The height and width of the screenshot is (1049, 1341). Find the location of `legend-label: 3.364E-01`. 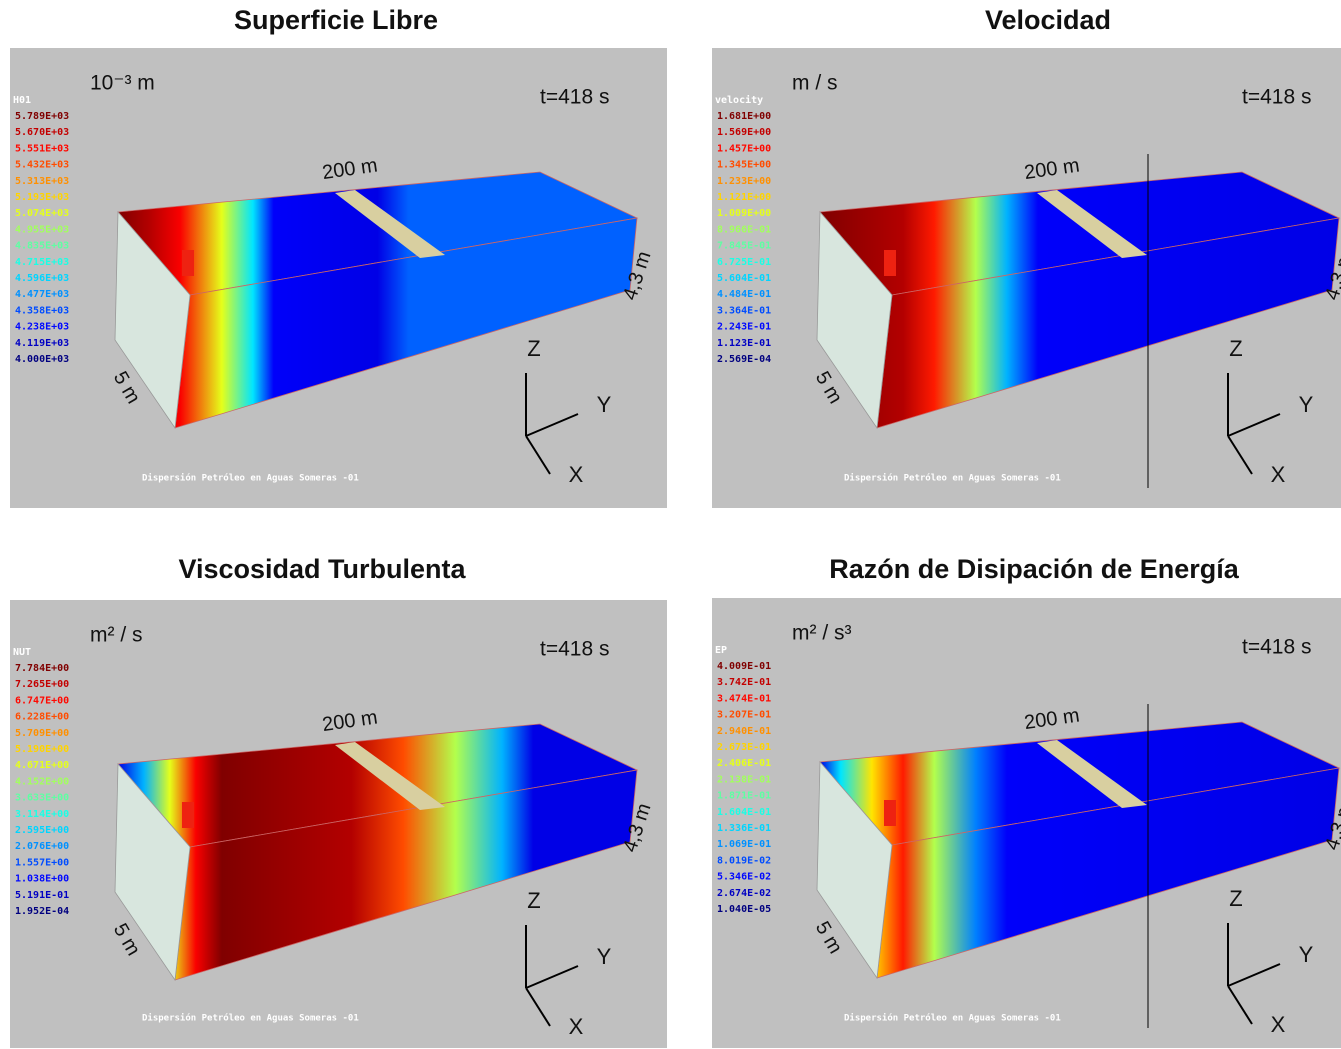

legend-label: 3.364E-01 is located at coordinates (744, 310).